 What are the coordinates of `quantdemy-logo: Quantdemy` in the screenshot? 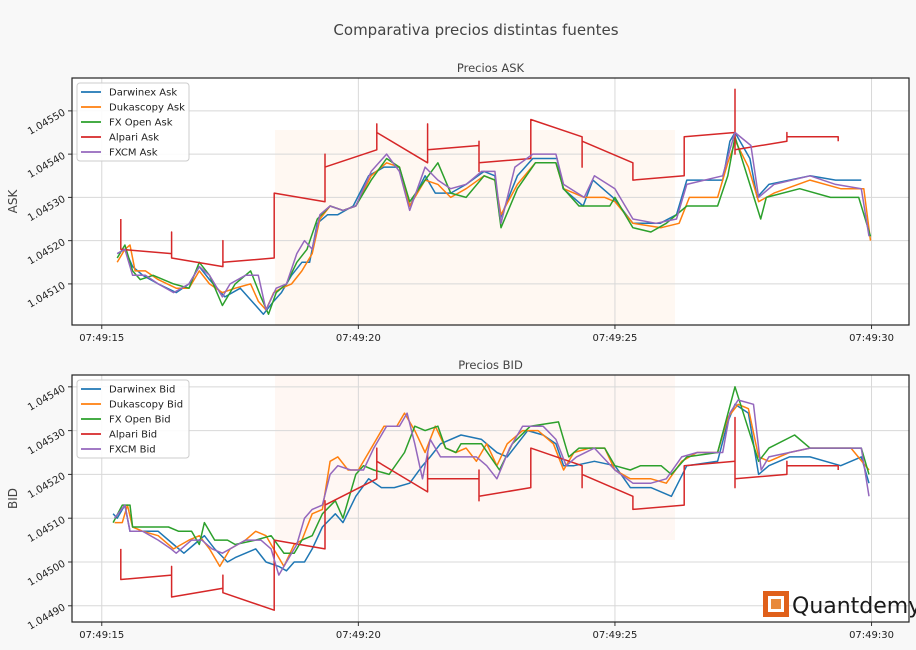 It's located at (839, 605).